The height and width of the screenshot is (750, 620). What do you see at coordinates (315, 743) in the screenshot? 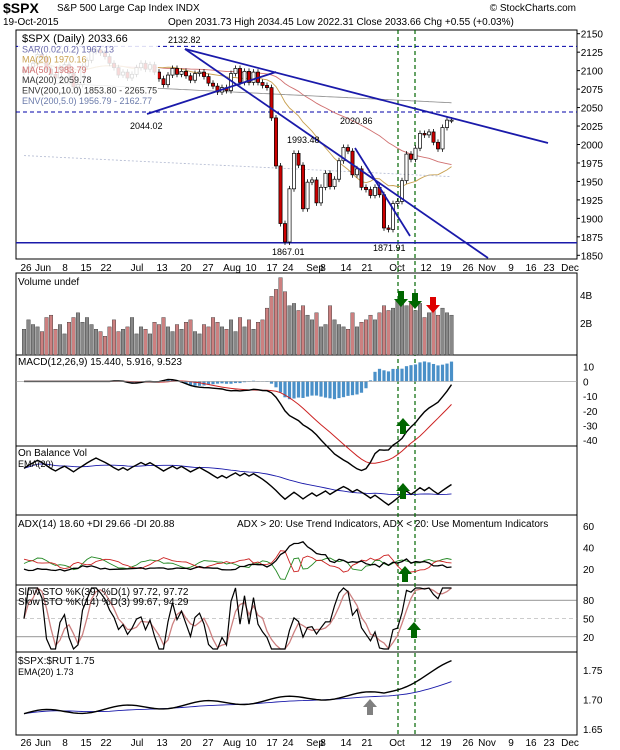
I see `x-tick-bottom: Sep` at bounding box center [315, 743].